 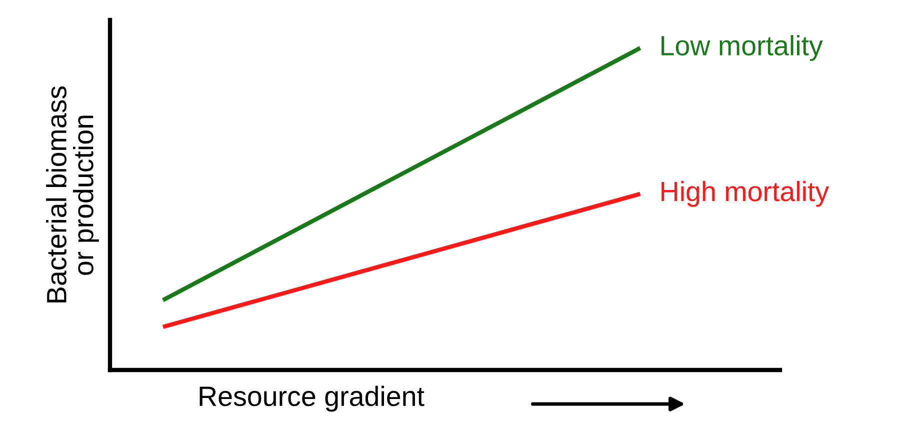 I want to click on y-axis-title: Bacterial biomass or production, so click(x=72, y=194).